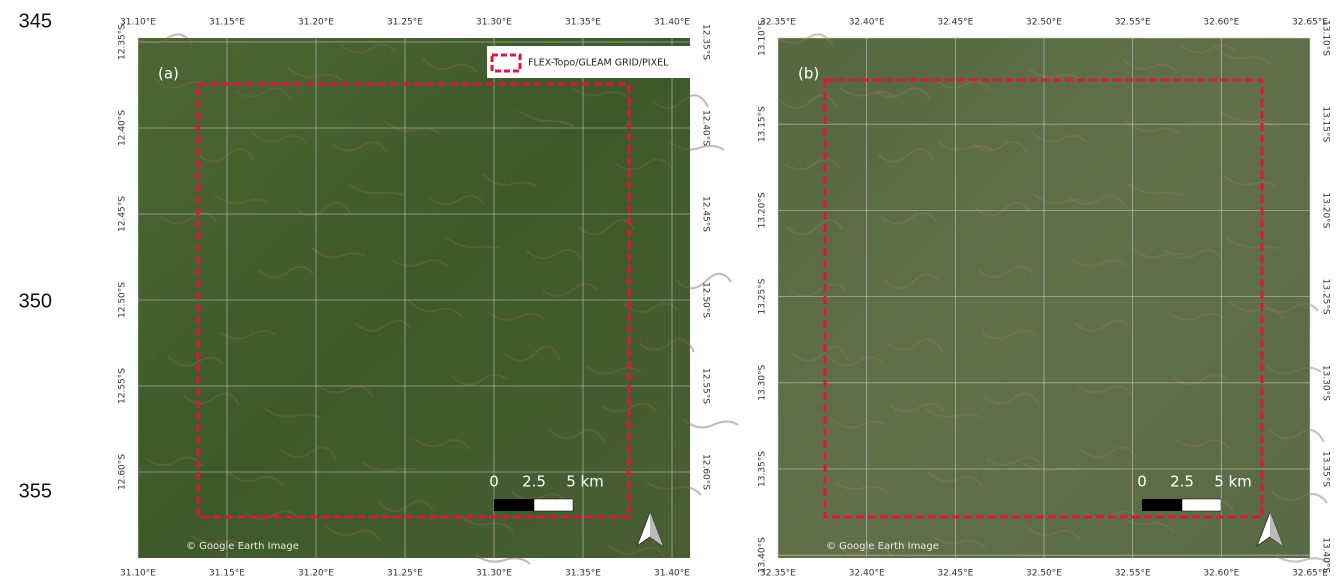 This screenshot has height=581, width=1339. What do you see at coordinates (316, 23) in the screenshot?
I see `x-tick-label: 31.20°E` at bounding box center [316, 23].